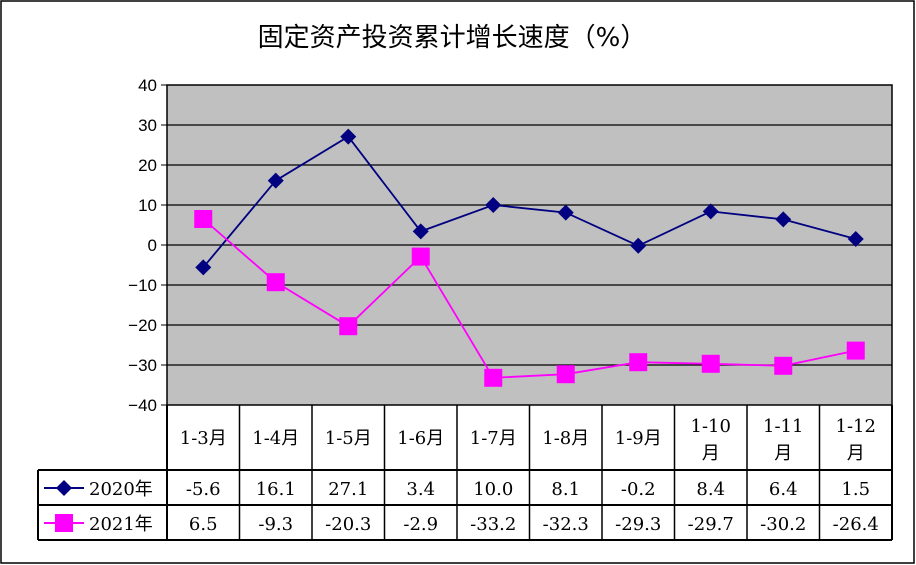 Image resolution: width=916 pixels, height=565 pixels. I want to click on legend-marker-diamond, so click(64, 488).